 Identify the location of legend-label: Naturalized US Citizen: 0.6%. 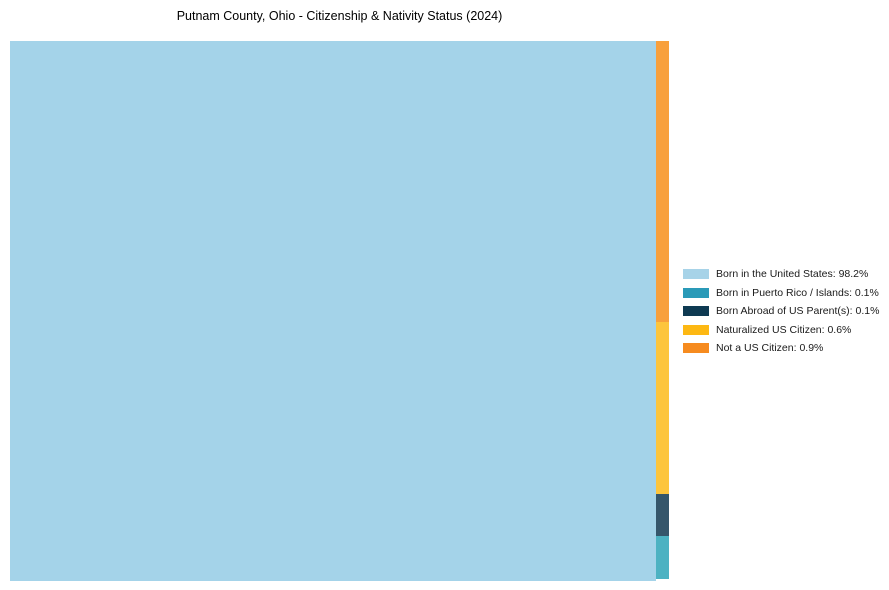
(784, 329).